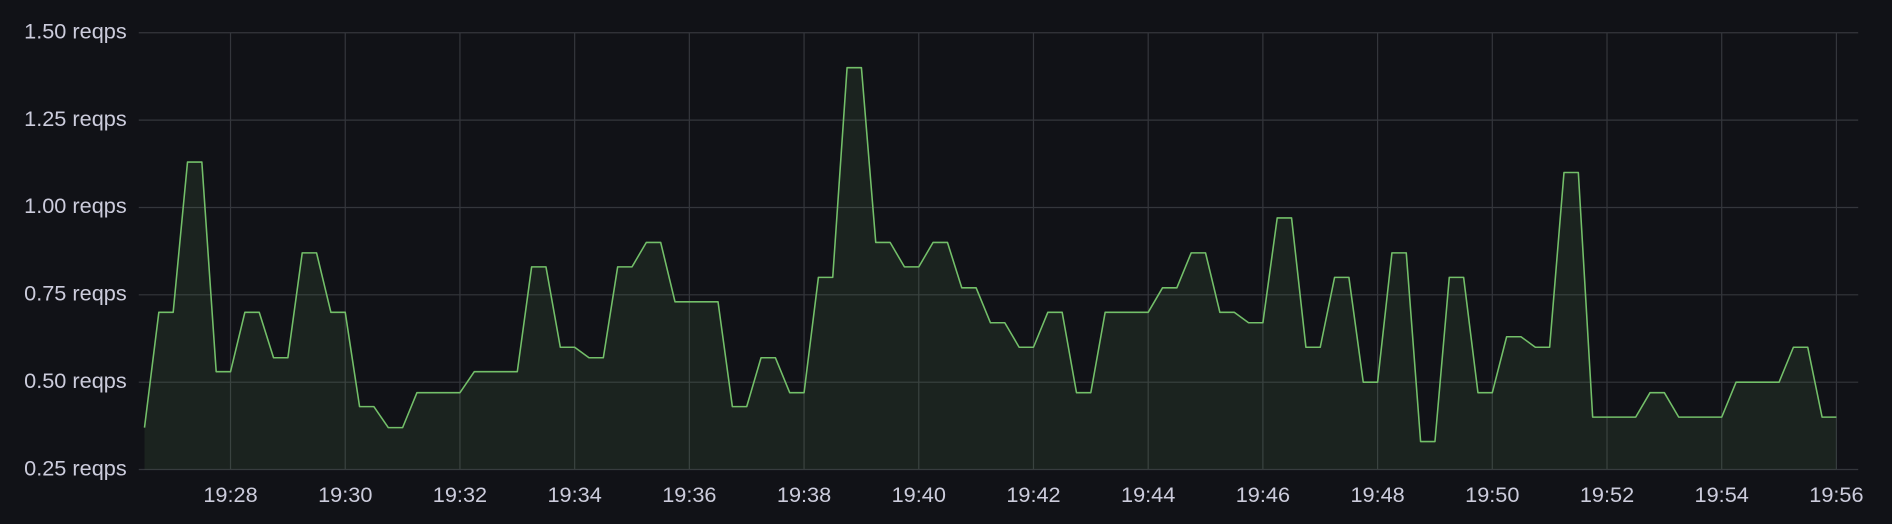 Image resolution: width=1892 pixels, height=524 pixels. I want to click on x-tick-label: 19:32, so click(460, 494).